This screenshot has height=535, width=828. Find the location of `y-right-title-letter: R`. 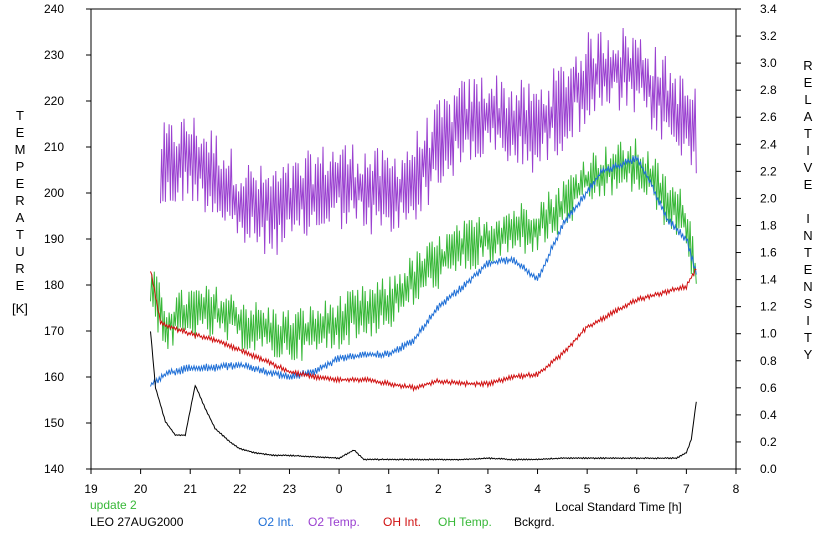

y-right-title-letter: R is located at coordinates (807, 65).